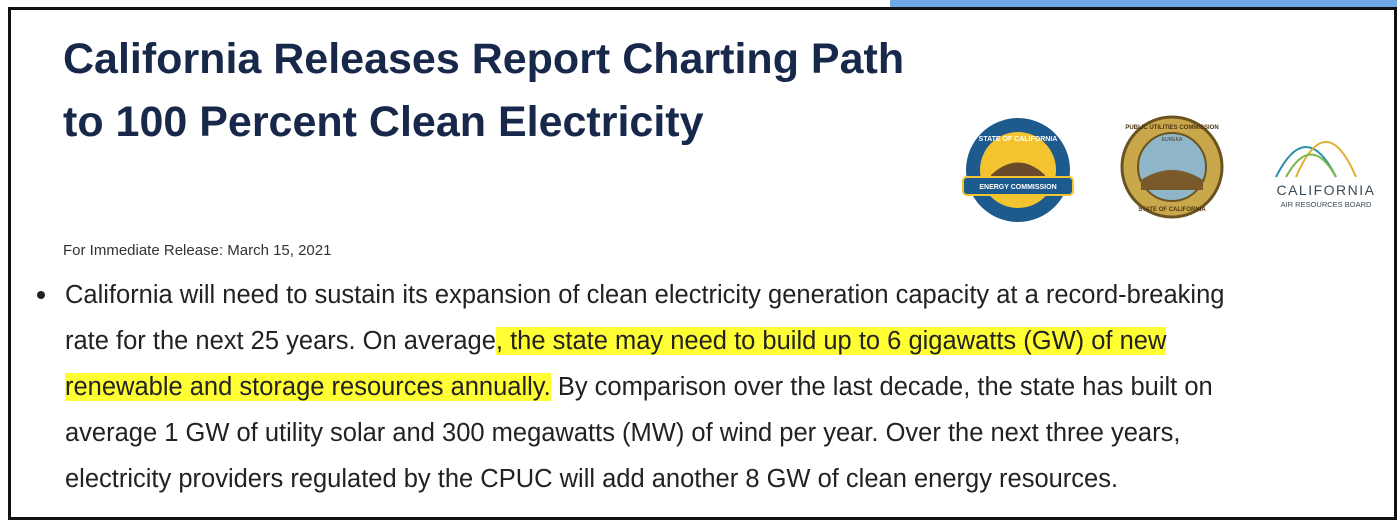 This screenshot has height=520, width=1397. I want to click on carb-logo: CALIFORNIA AIR RESOURCES BOARD, so click(1325, 175).